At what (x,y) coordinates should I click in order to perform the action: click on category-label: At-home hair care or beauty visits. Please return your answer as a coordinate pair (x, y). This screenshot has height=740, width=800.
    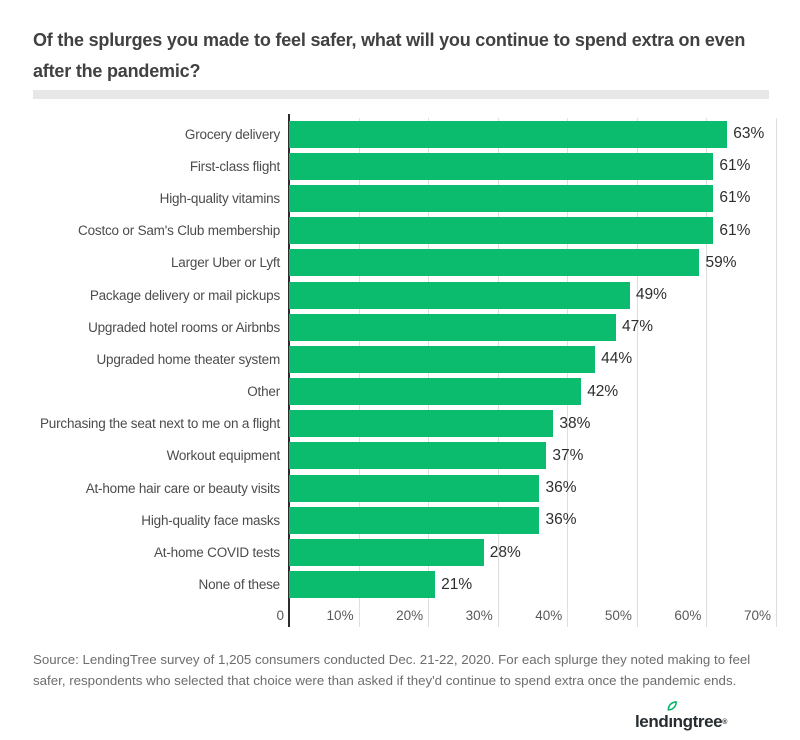
    Looking at the image, I should click on (182, 488).